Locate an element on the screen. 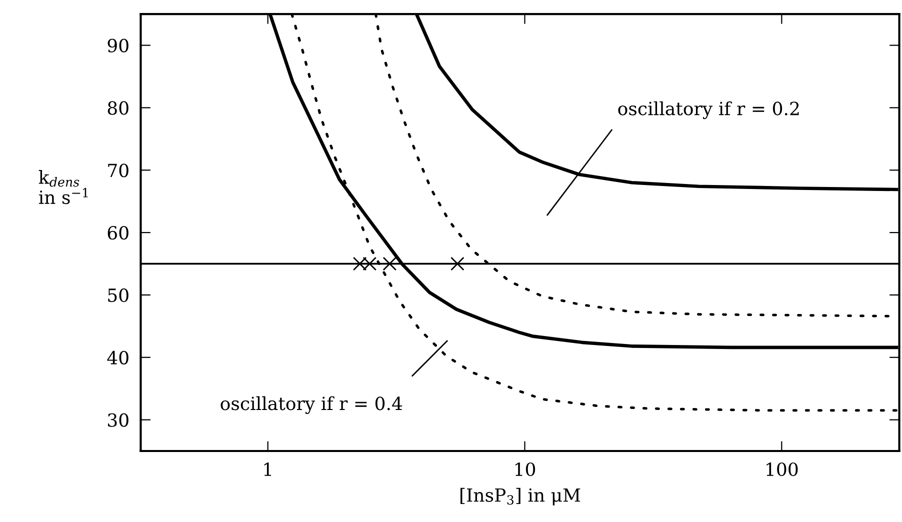 The height and width of the screenshot is (522, 902). y-tick-label: 90 is located at coordinates (118, 45).